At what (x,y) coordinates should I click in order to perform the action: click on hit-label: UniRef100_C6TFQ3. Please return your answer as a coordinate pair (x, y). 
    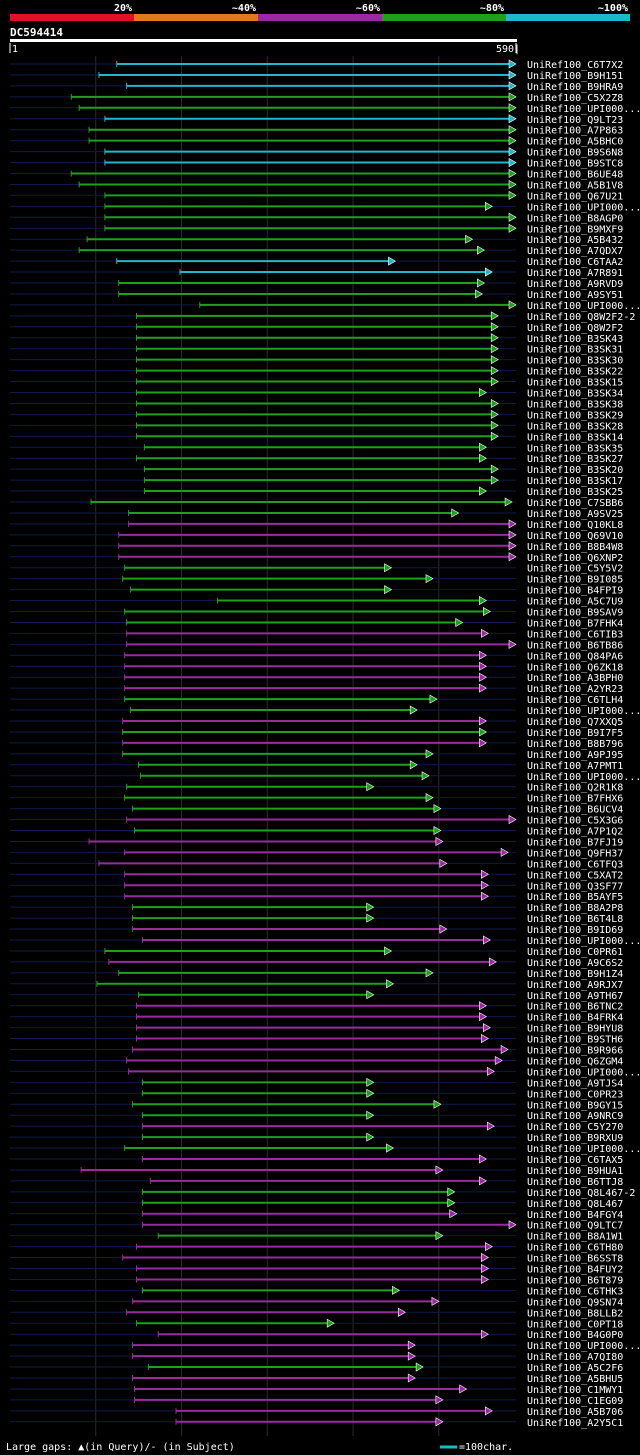
    Looking at the image, I should click on (575, 864).